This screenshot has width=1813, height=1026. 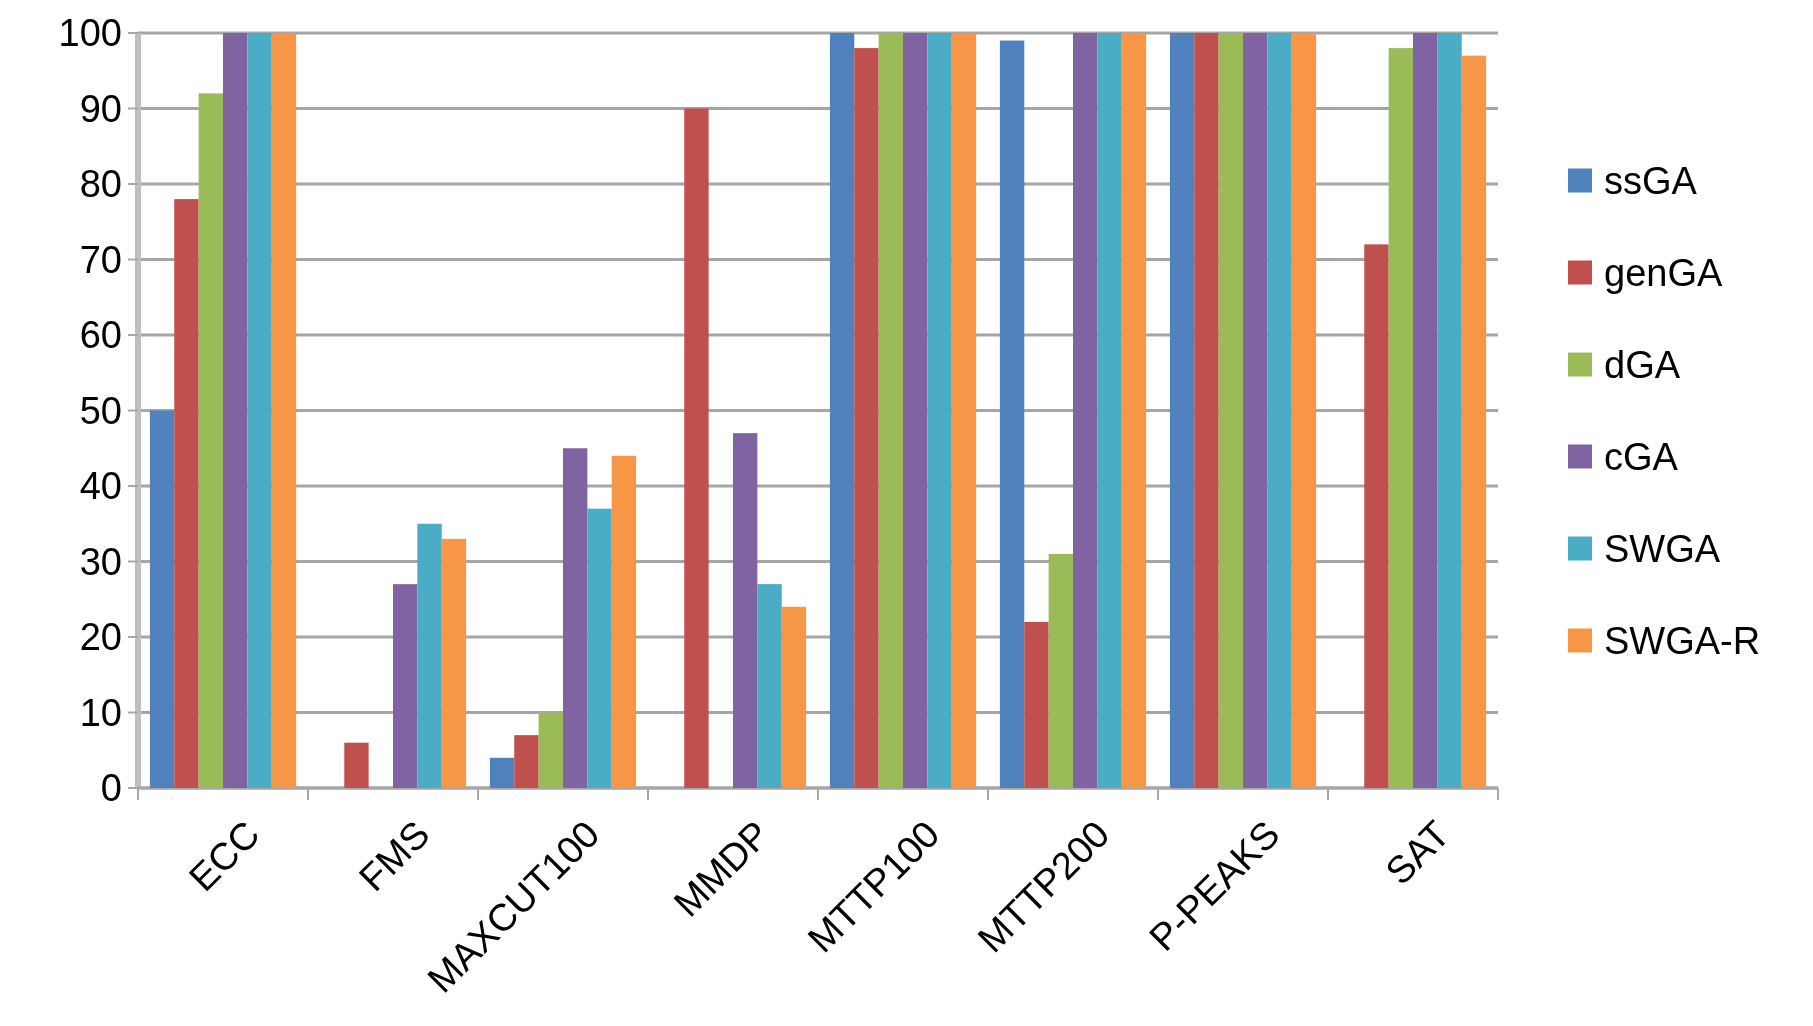 What do you see at coordinates (100, 486) in the screenshot?
I see `y-tick-label: 40` at bounding box center [100, 486].